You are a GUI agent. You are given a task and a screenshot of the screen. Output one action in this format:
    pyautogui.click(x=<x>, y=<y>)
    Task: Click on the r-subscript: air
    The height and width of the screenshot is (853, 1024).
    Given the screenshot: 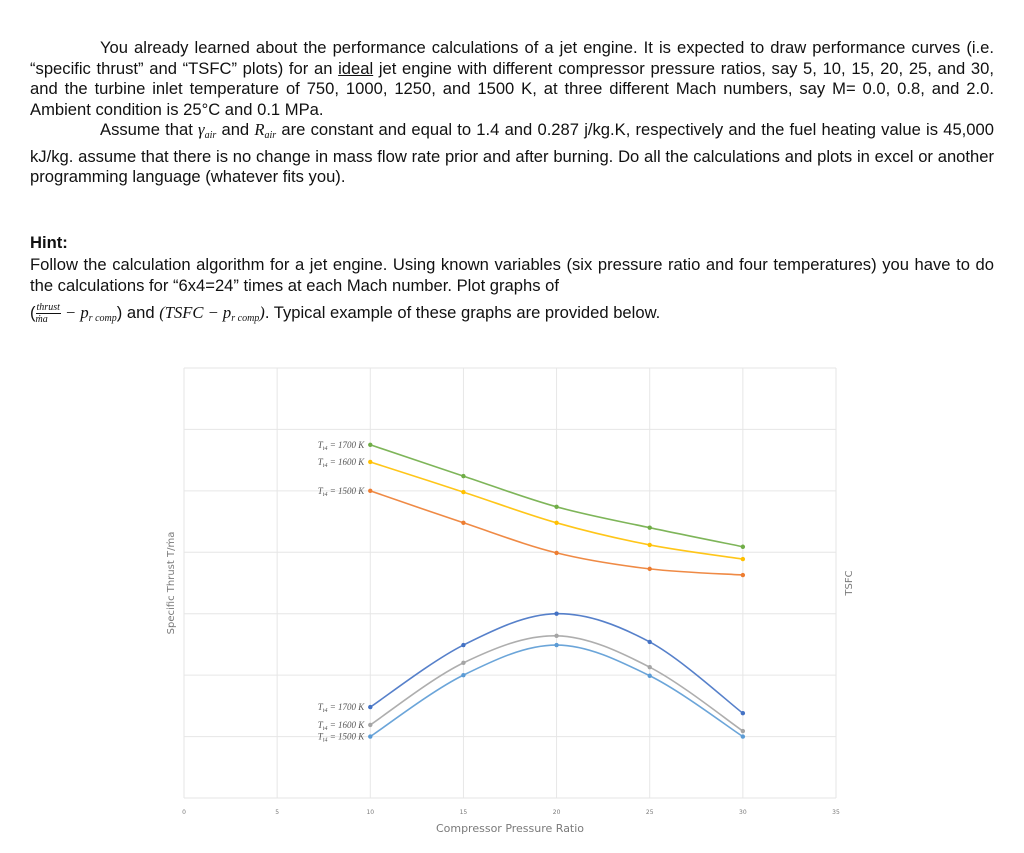 What is the action you would take?
    pyautogui.click(x=270, y=135)
    